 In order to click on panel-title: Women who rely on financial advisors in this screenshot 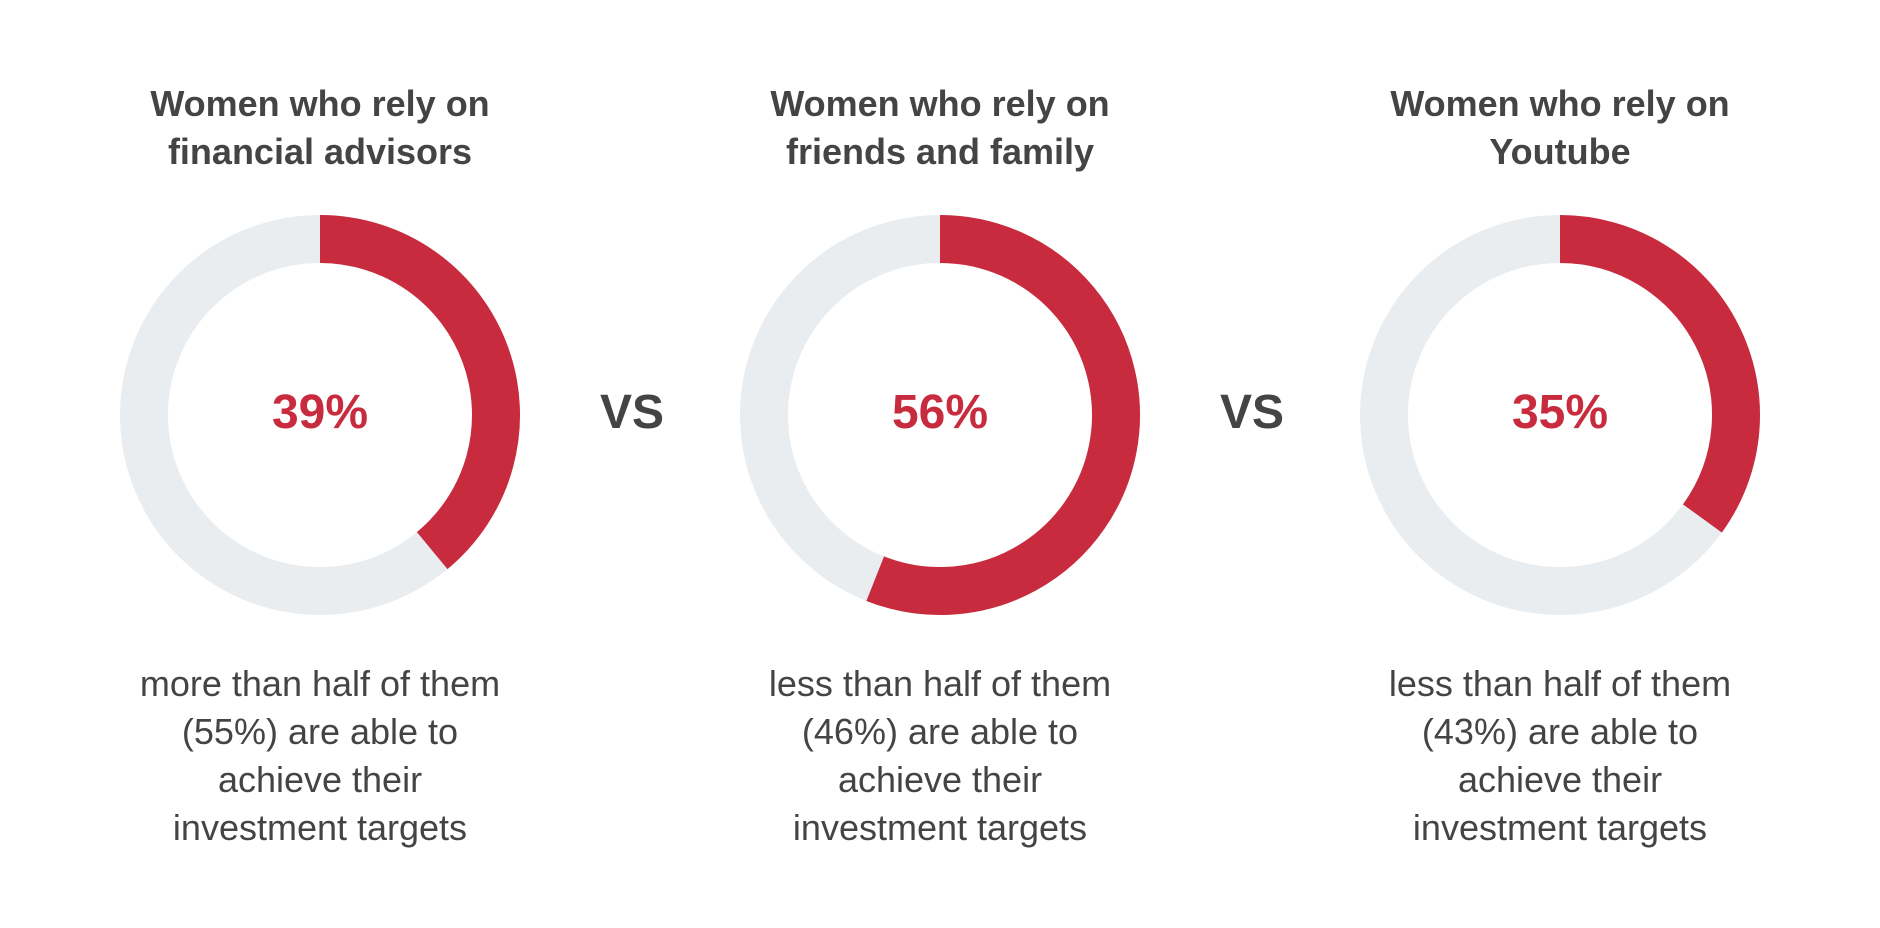, I will do `click(320, 127)`.